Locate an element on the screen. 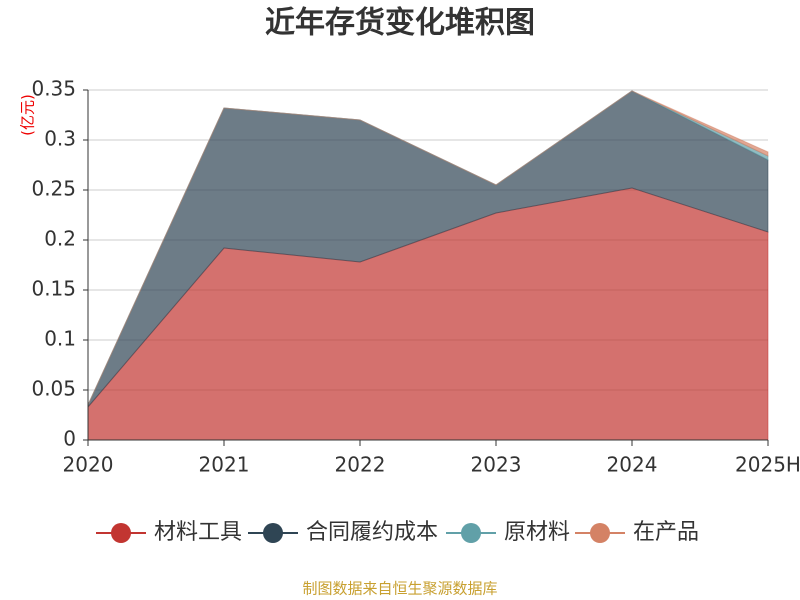 The height and width of the screenshot is (600, 800). y-tick-label: 0.2 is located at coordinates (60, 239).